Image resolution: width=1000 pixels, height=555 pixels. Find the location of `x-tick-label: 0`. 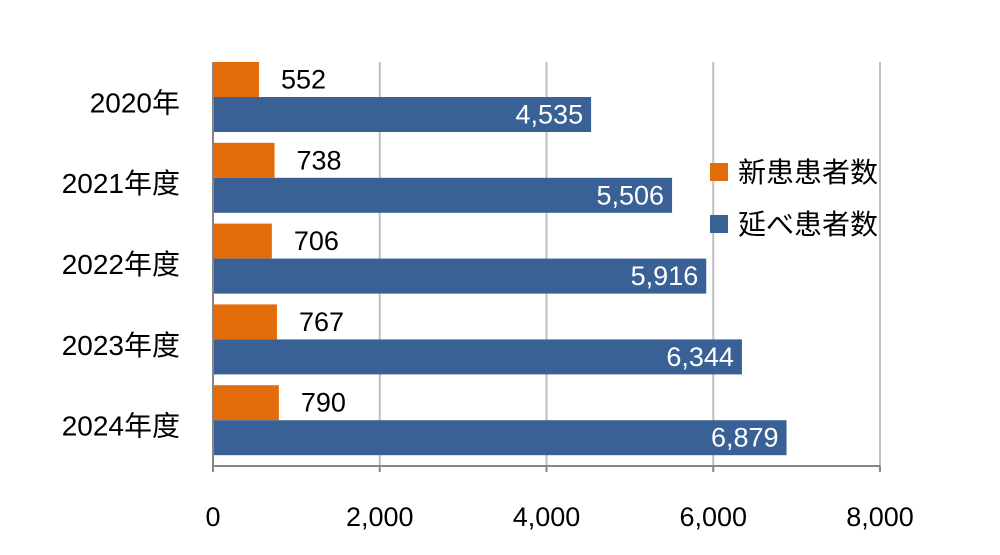

x-tick-label: 0 is located at coordinates (212, 517).